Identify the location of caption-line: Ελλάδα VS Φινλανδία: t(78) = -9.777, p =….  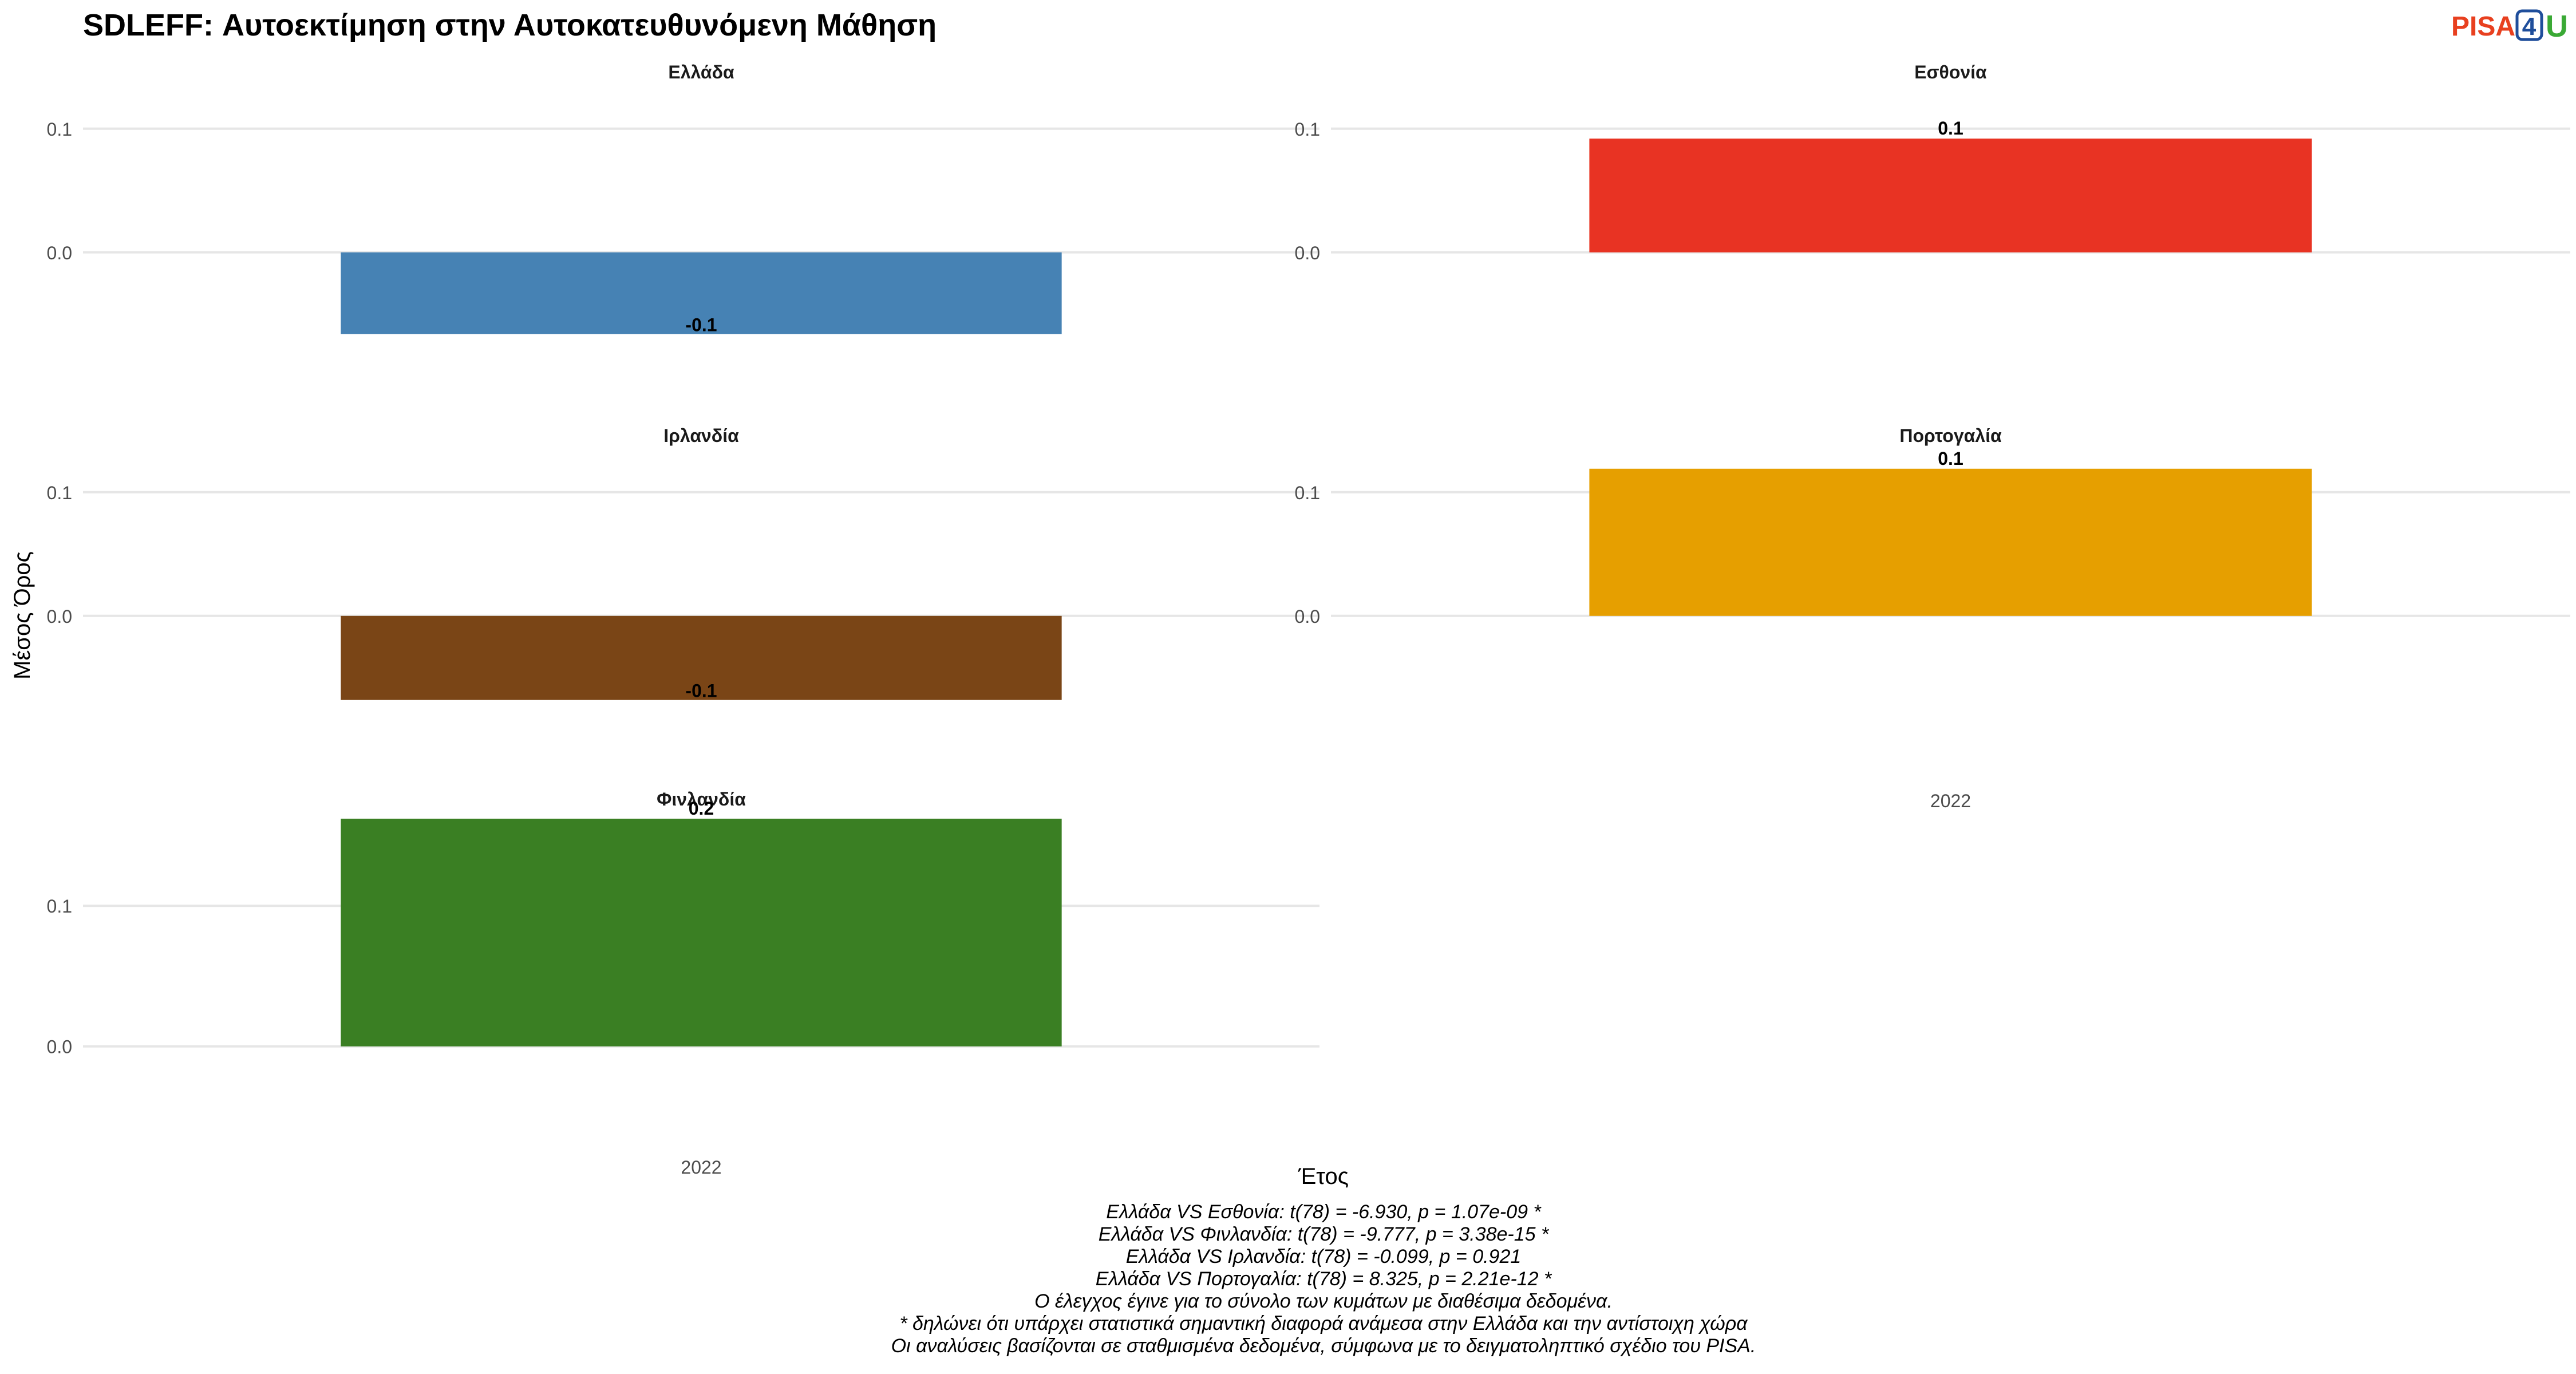
(1324, 1234).